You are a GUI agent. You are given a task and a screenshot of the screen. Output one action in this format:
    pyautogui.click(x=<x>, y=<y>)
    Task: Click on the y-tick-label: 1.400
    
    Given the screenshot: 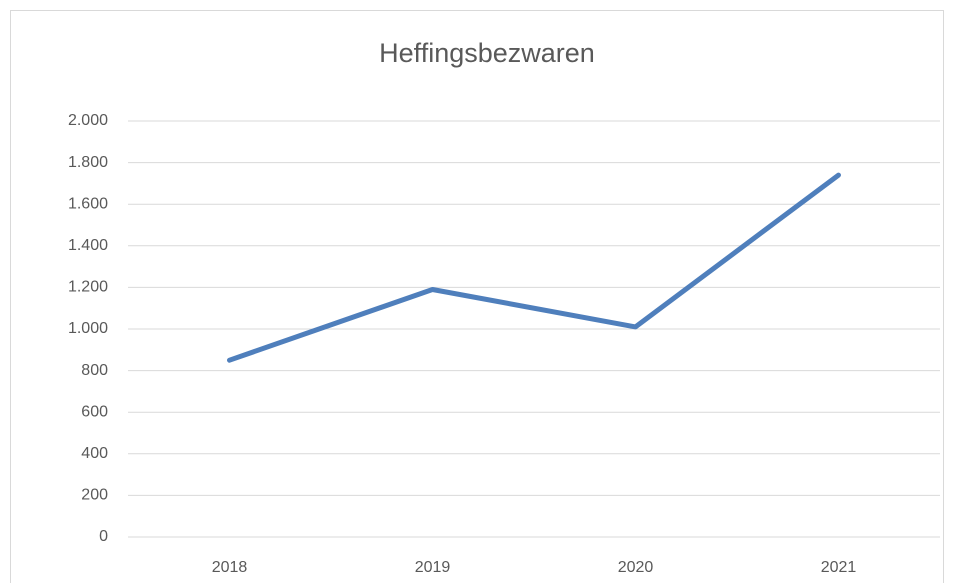 What is the action you would take?
    pyautogui.click(x=88, y=245)
    